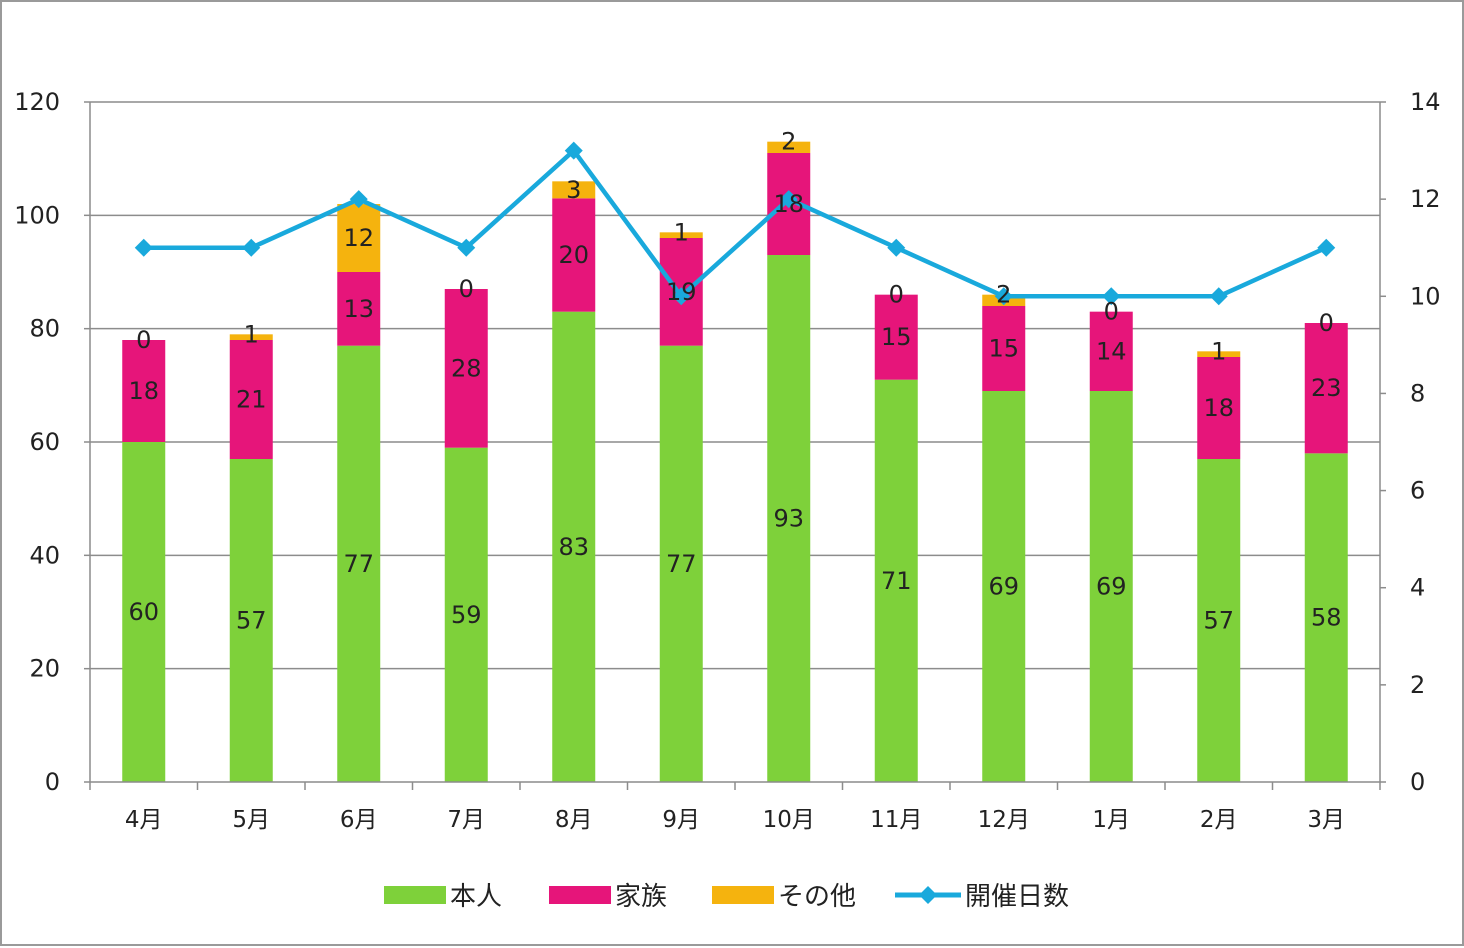  I want to click on data-label: 60, so click(143, 612).